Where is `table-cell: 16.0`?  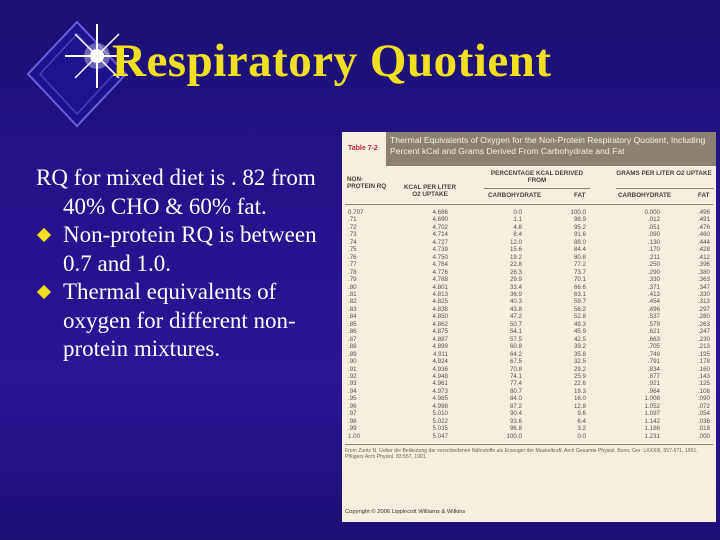
table-cell: 16.0 is located at coordinates (579, 399).